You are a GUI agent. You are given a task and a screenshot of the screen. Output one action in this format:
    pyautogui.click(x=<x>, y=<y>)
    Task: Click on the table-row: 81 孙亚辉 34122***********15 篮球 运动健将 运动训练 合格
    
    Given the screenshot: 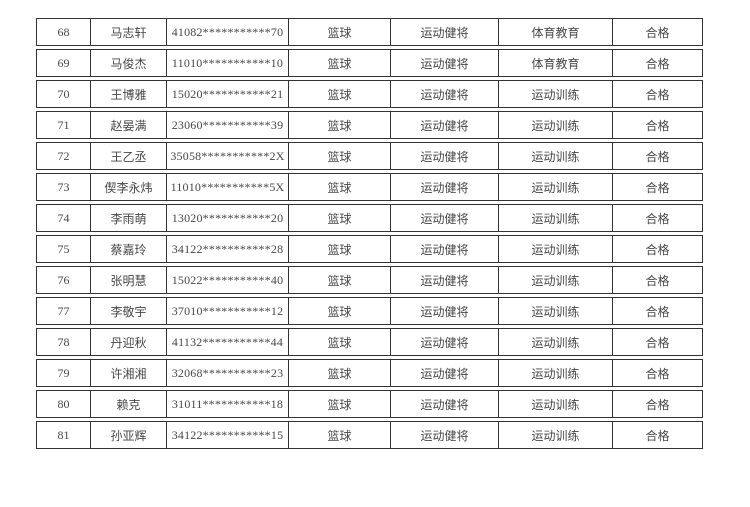 What is the action you would take?
    pyautogui.click(x=369, y=435)
    